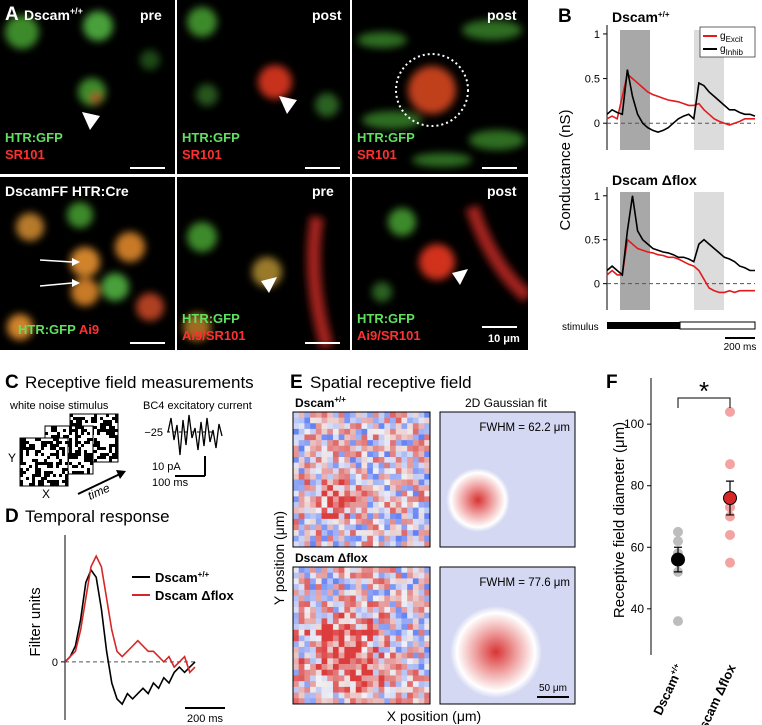 This screenshot has height=725, width=762. What do you see at coordinates (735, 39) in the screenshot?
I see `legend-entry-part: Excit` at bounding box center [735, 39].